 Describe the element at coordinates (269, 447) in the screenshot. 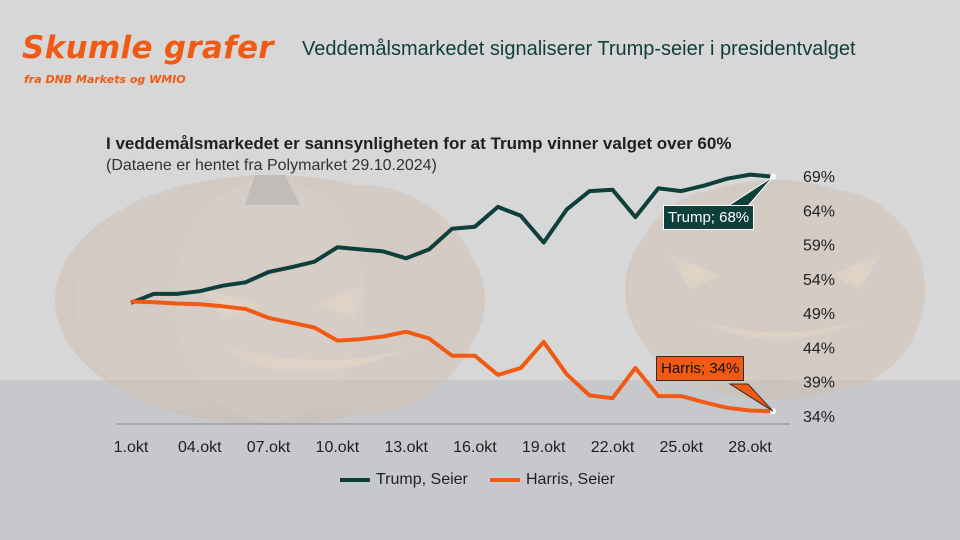

I see `x-tick-label: 07.okt` at that location.